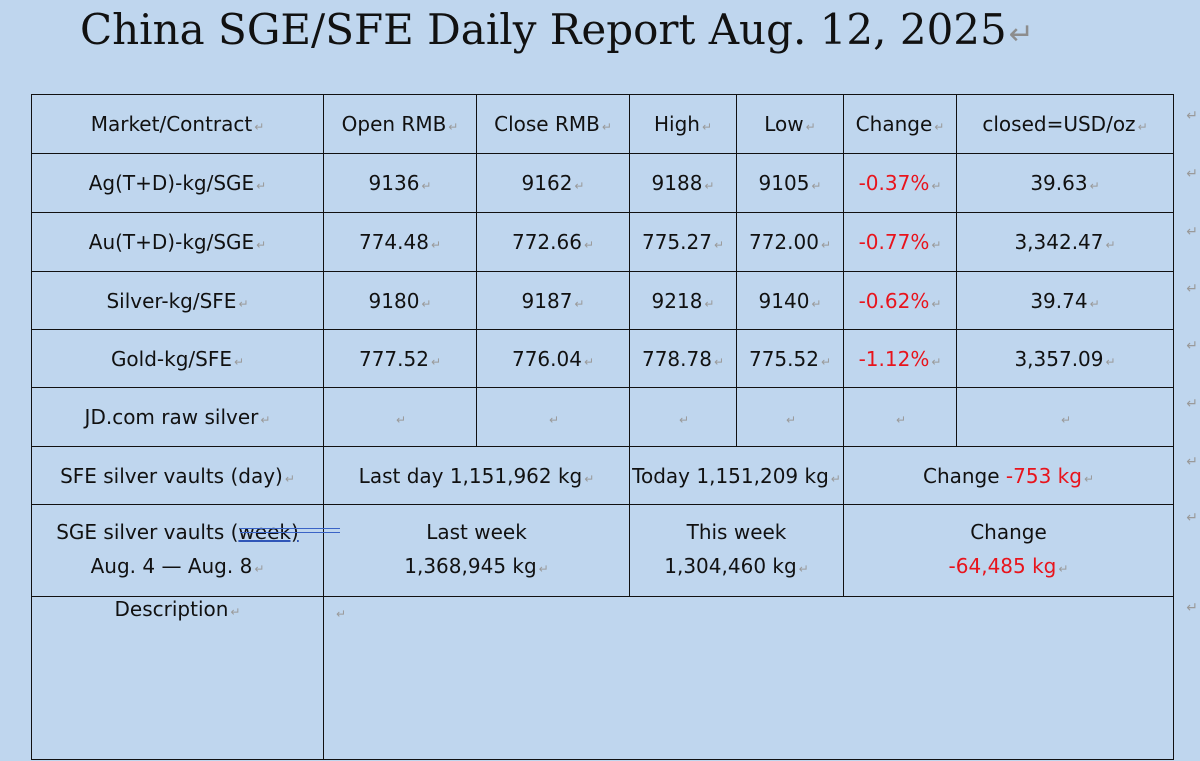 The image size is (1200, 761). Describe the element at coordinates (790, 183) in the screenshot. I see `cell-low: 9105 ↵` at that location.